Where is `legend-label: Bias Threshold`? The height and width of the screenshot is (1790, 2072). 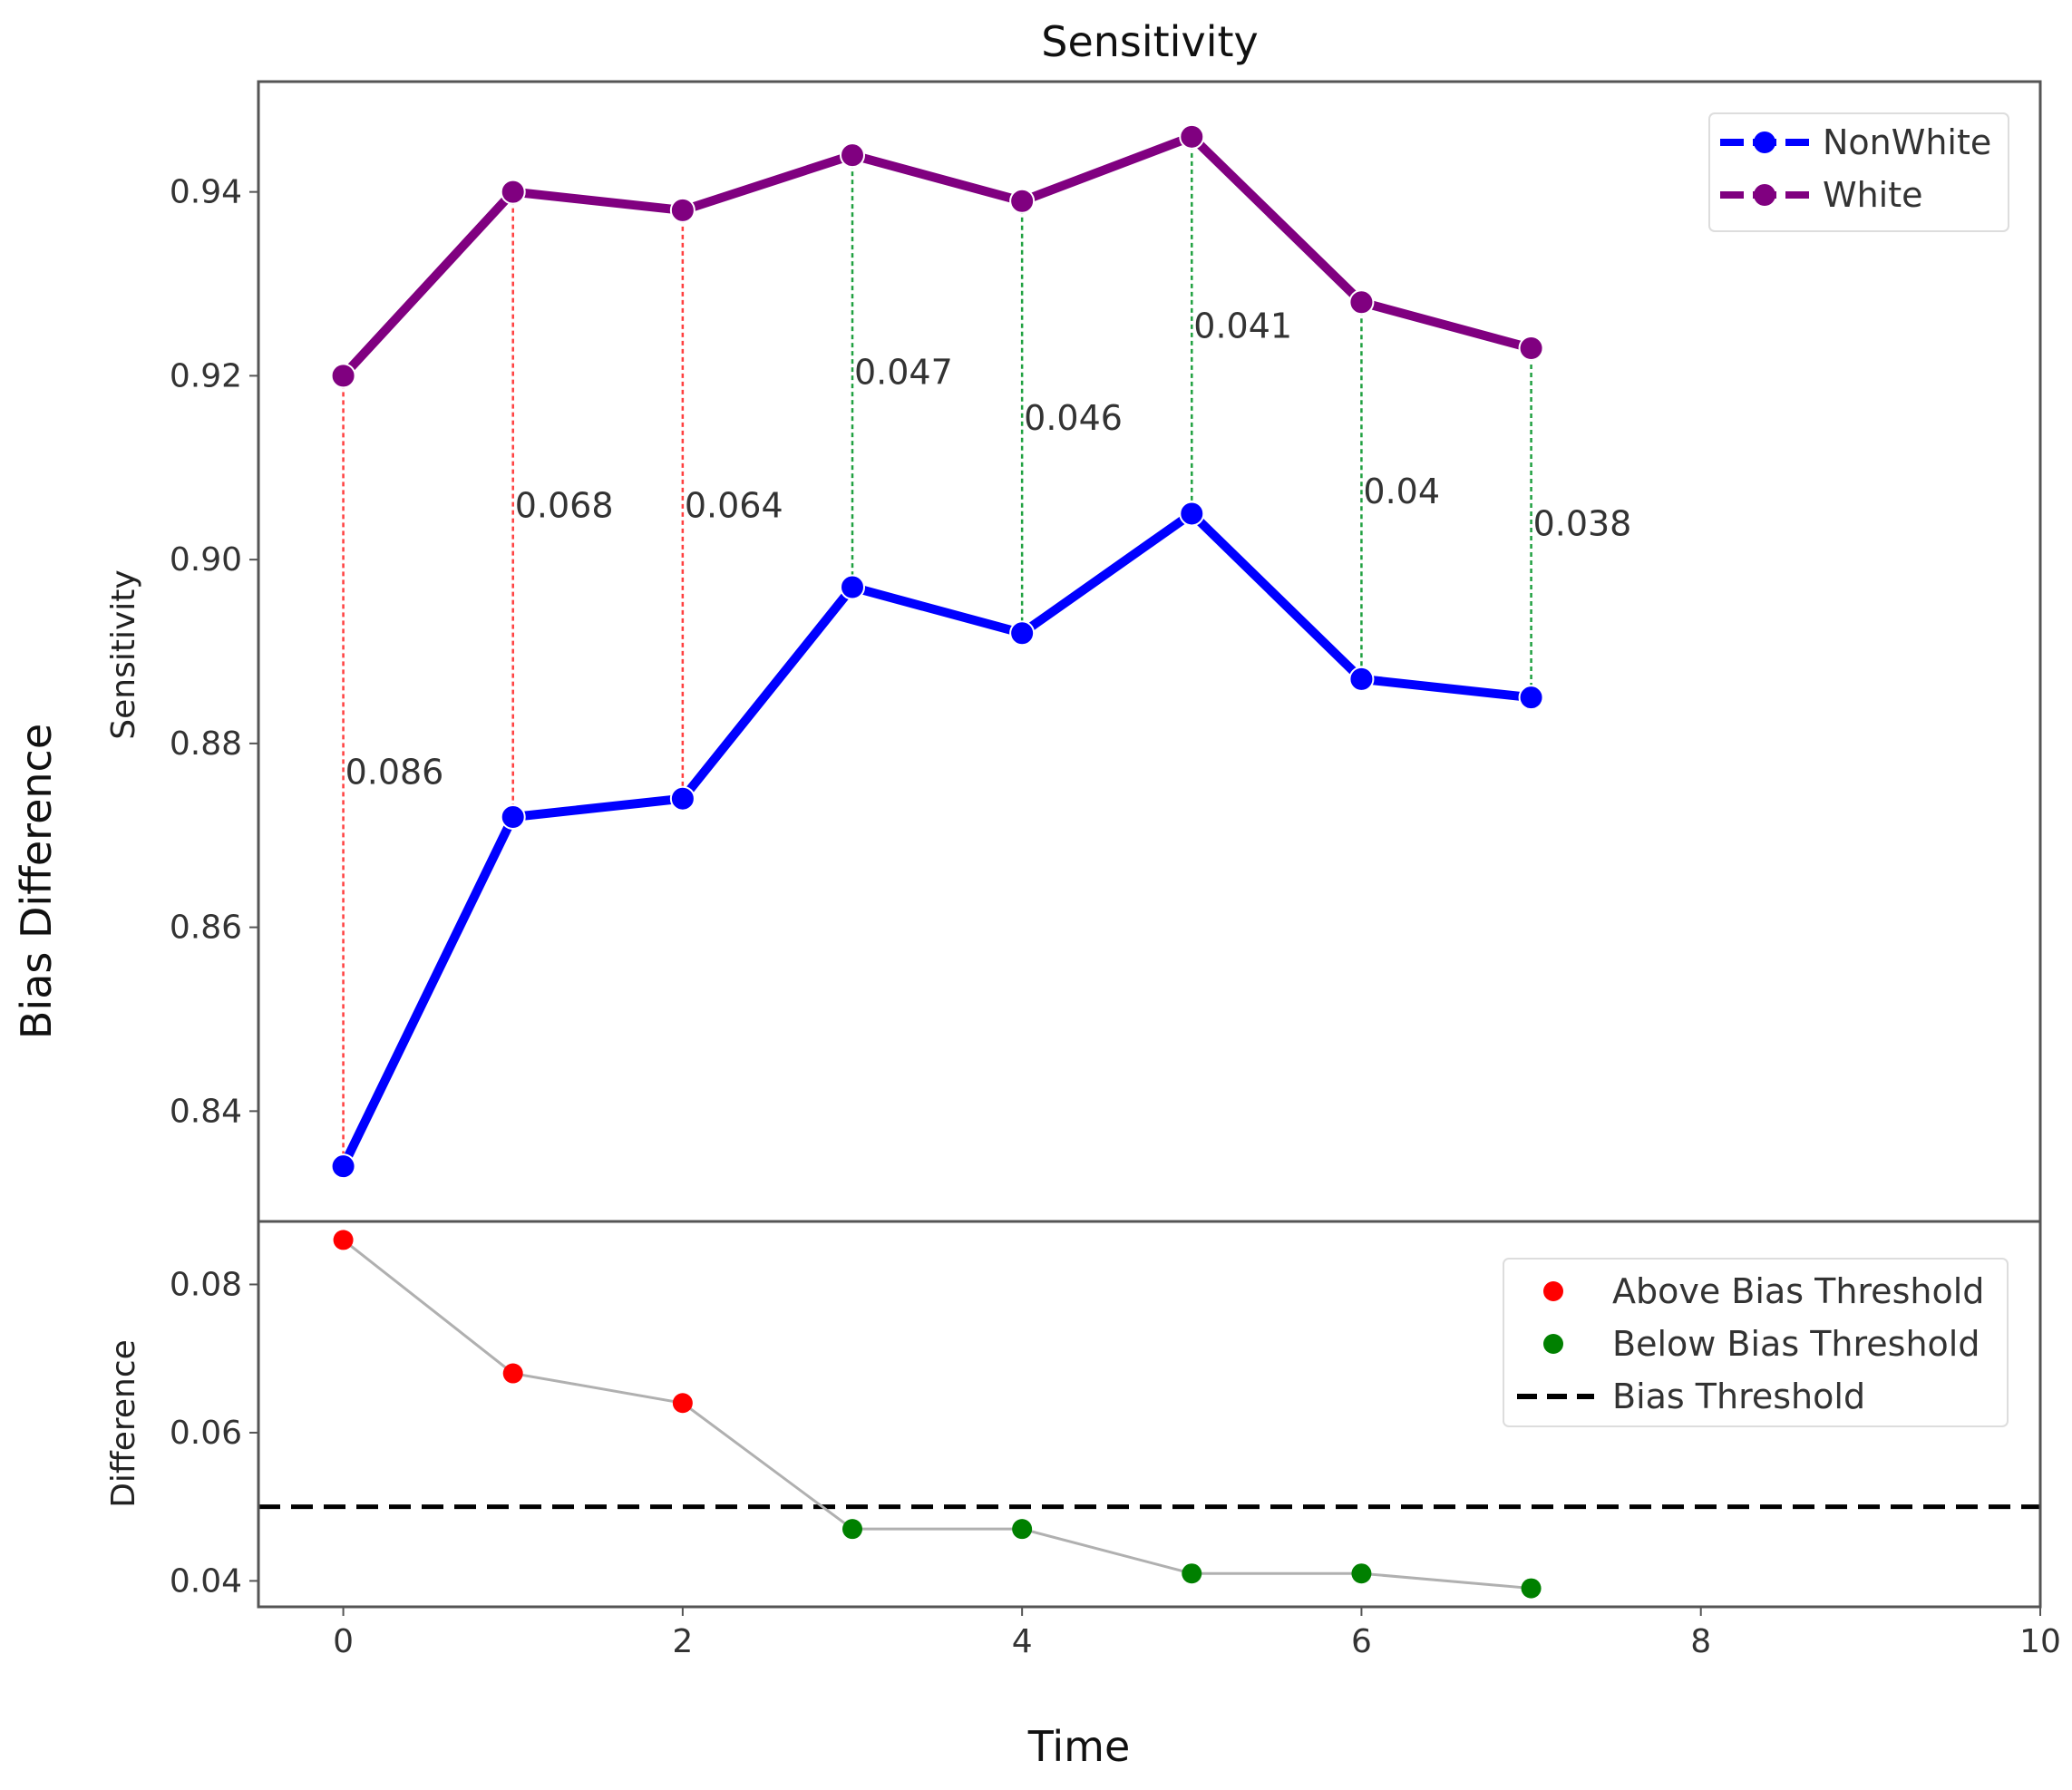
legend-label: Bias Threshold is located at coordinates (1739, 1396).